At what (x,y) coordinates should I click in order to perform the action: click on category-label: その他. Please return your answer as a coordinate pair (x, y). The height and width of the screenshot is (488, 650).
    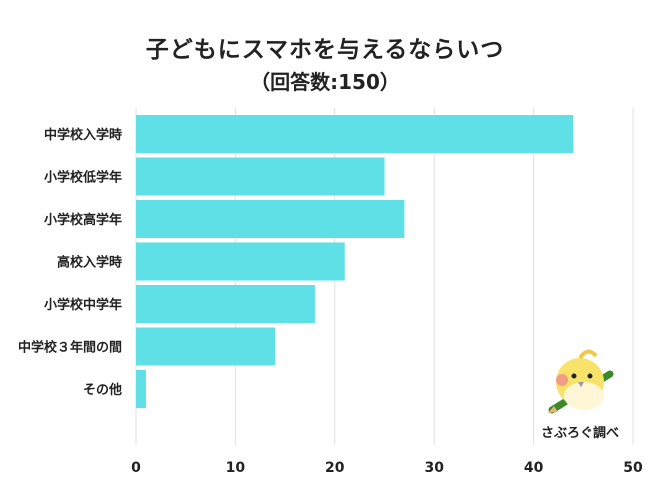
    Looking at the image, I should click on (102, 390).